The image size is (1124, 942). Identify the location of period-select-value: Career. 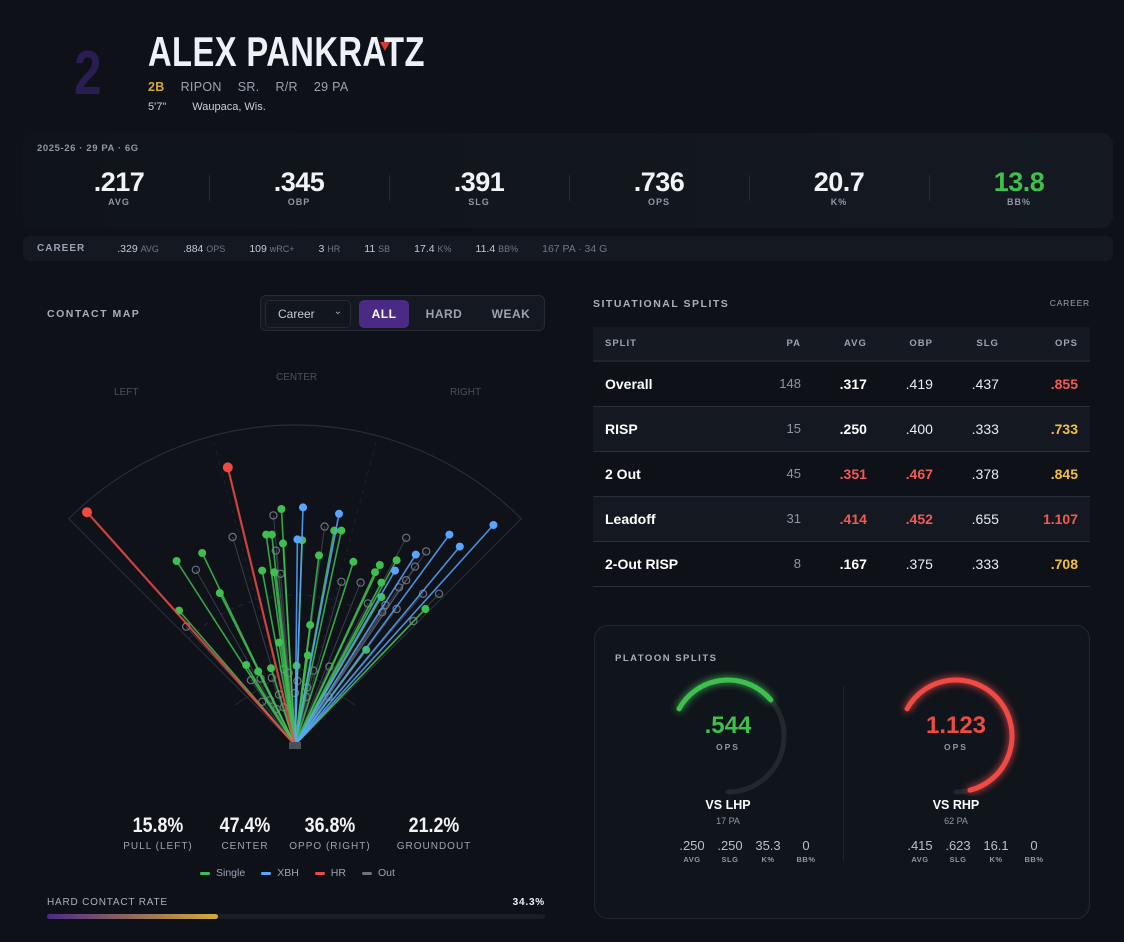
(296, 314).